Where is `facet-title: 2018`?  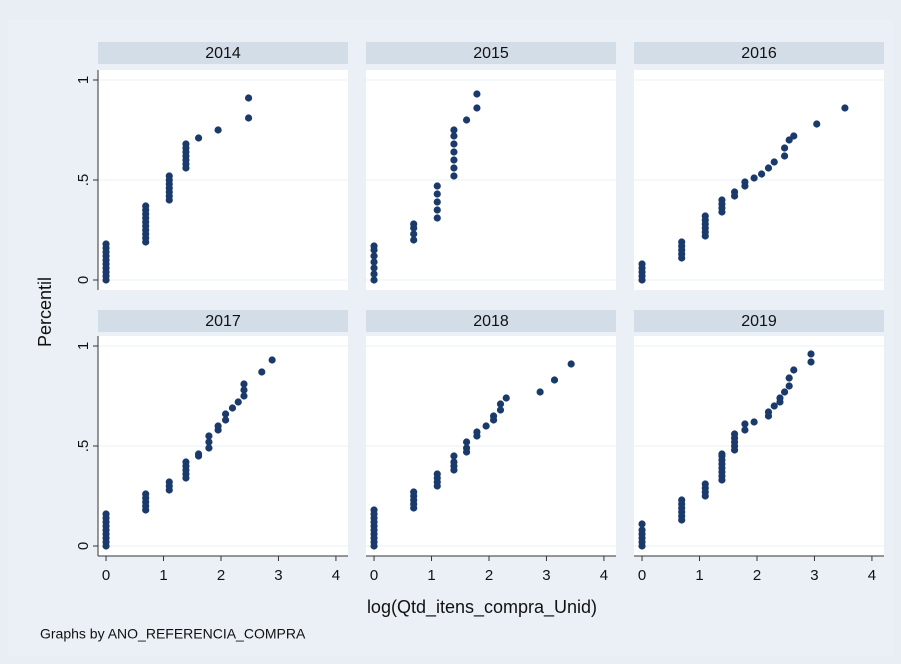
facet-title: 2018 is located at coordinates (491, 321).